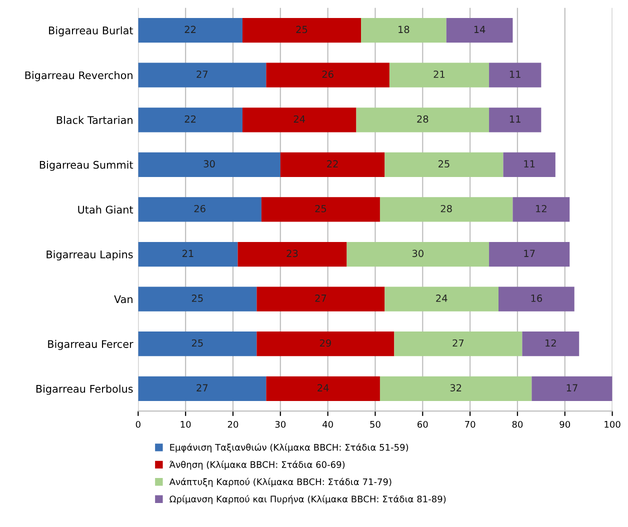 The image size is (628, 527). Describe the element at coordinates (84, 389) in the screenshot. I see `y-tick-label: Bigarreau Ferbolus` at that location.